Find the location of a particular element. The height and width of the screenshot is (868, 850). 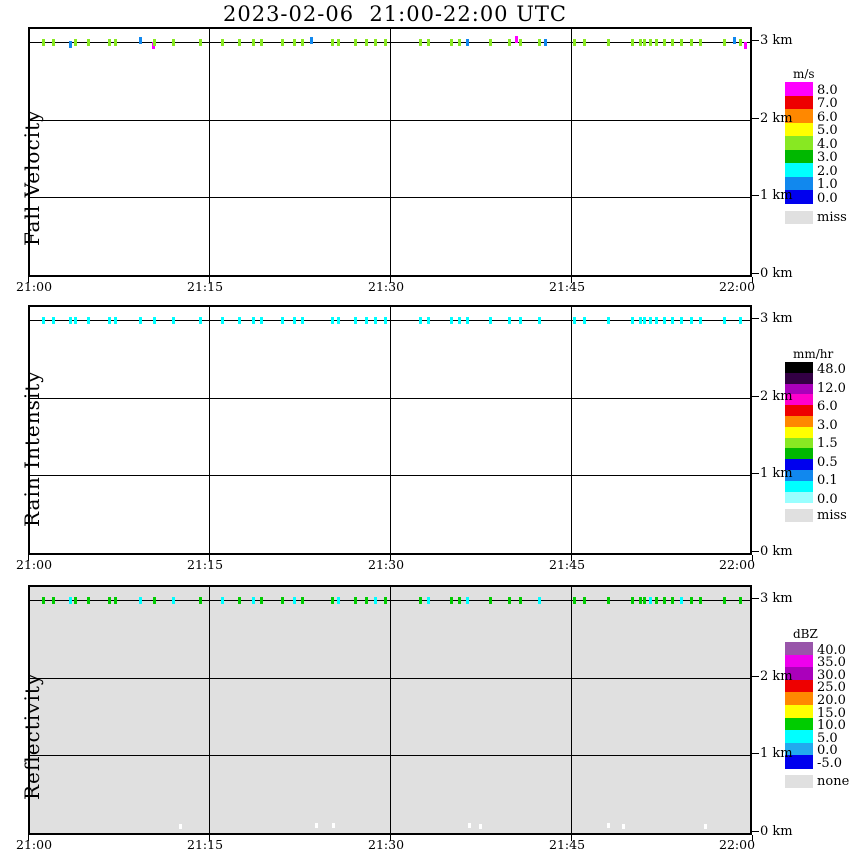

colorbar-tick-label: 7.0 is located at coordinates (827, 103).